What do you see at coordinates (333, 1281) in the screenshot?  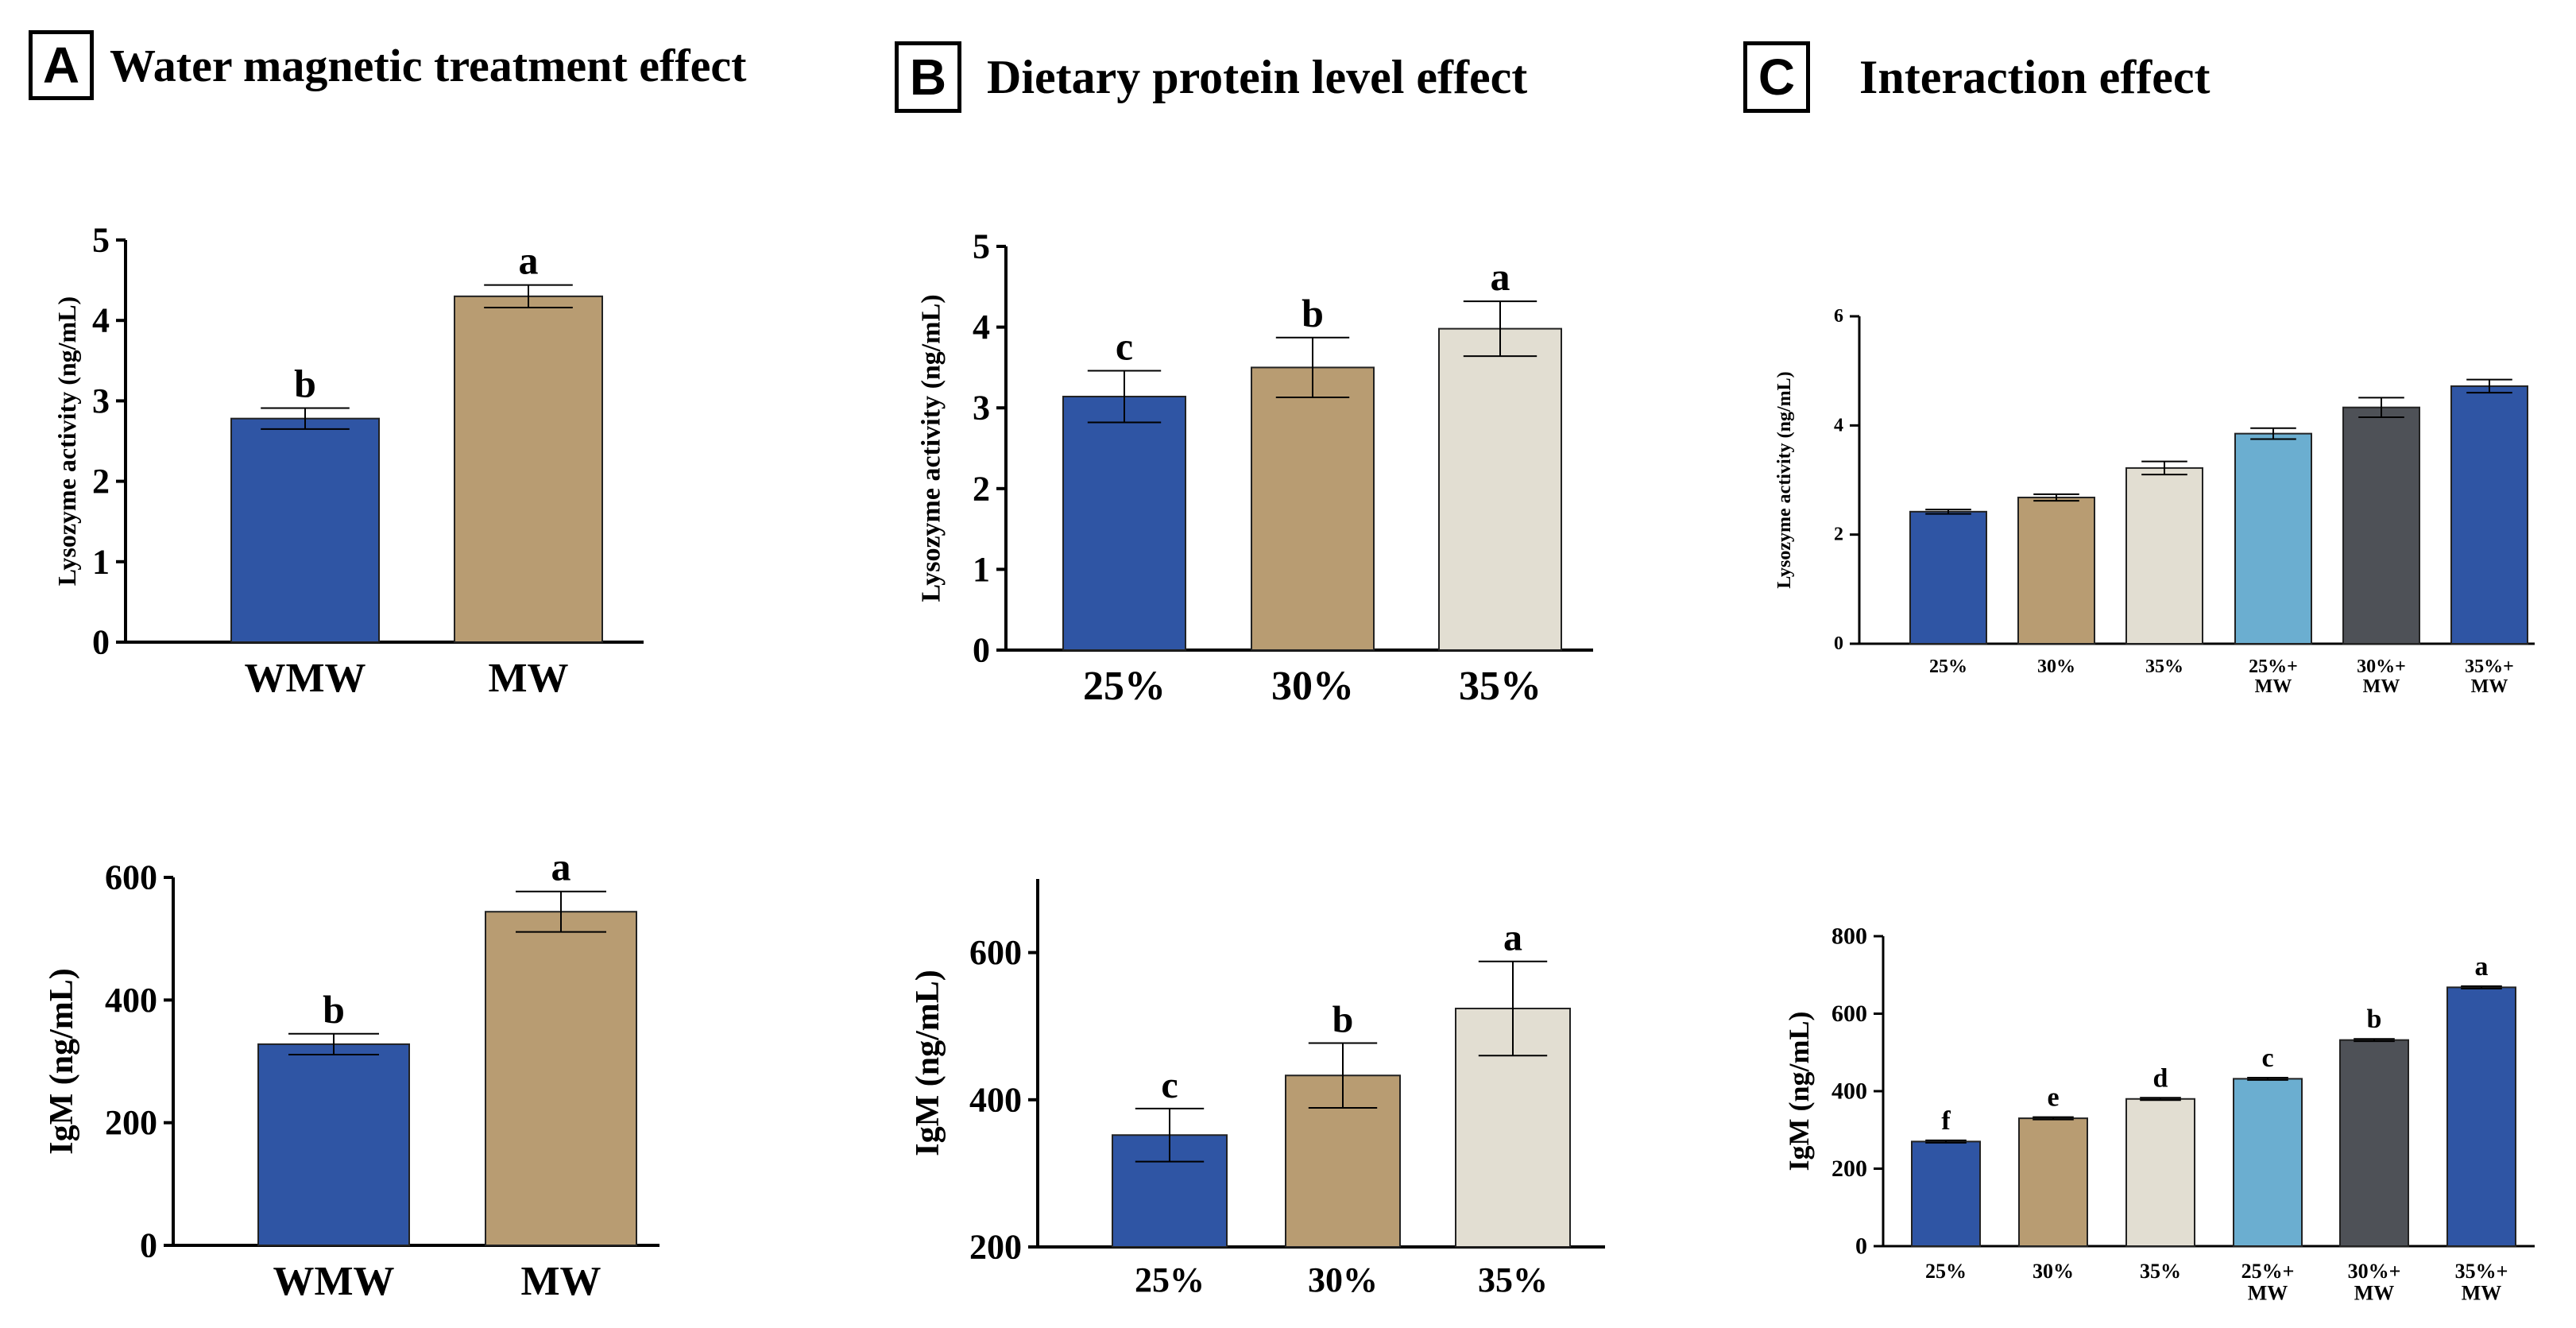 I see `A-igm-category-0: WMW` at bounding box center [333, 1281].